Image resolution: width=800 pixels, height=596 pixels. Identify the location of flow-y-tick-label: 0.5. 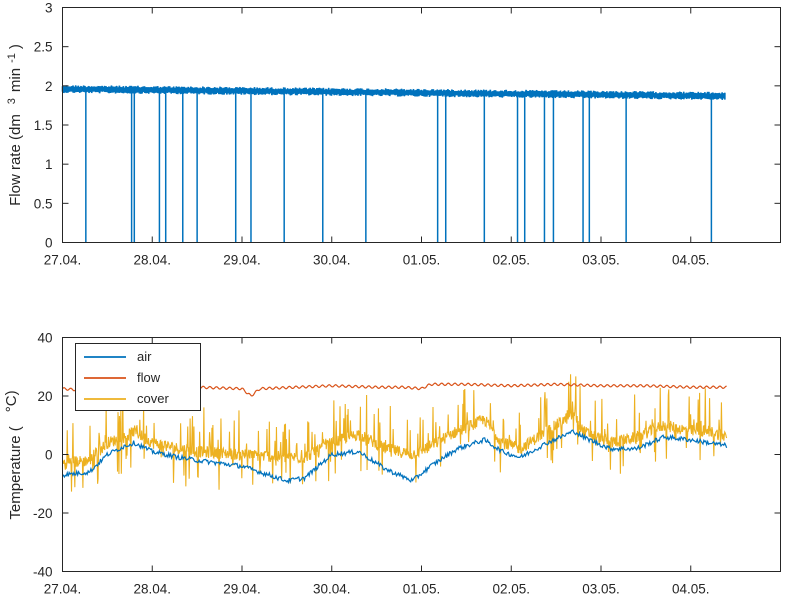
(43, 203).